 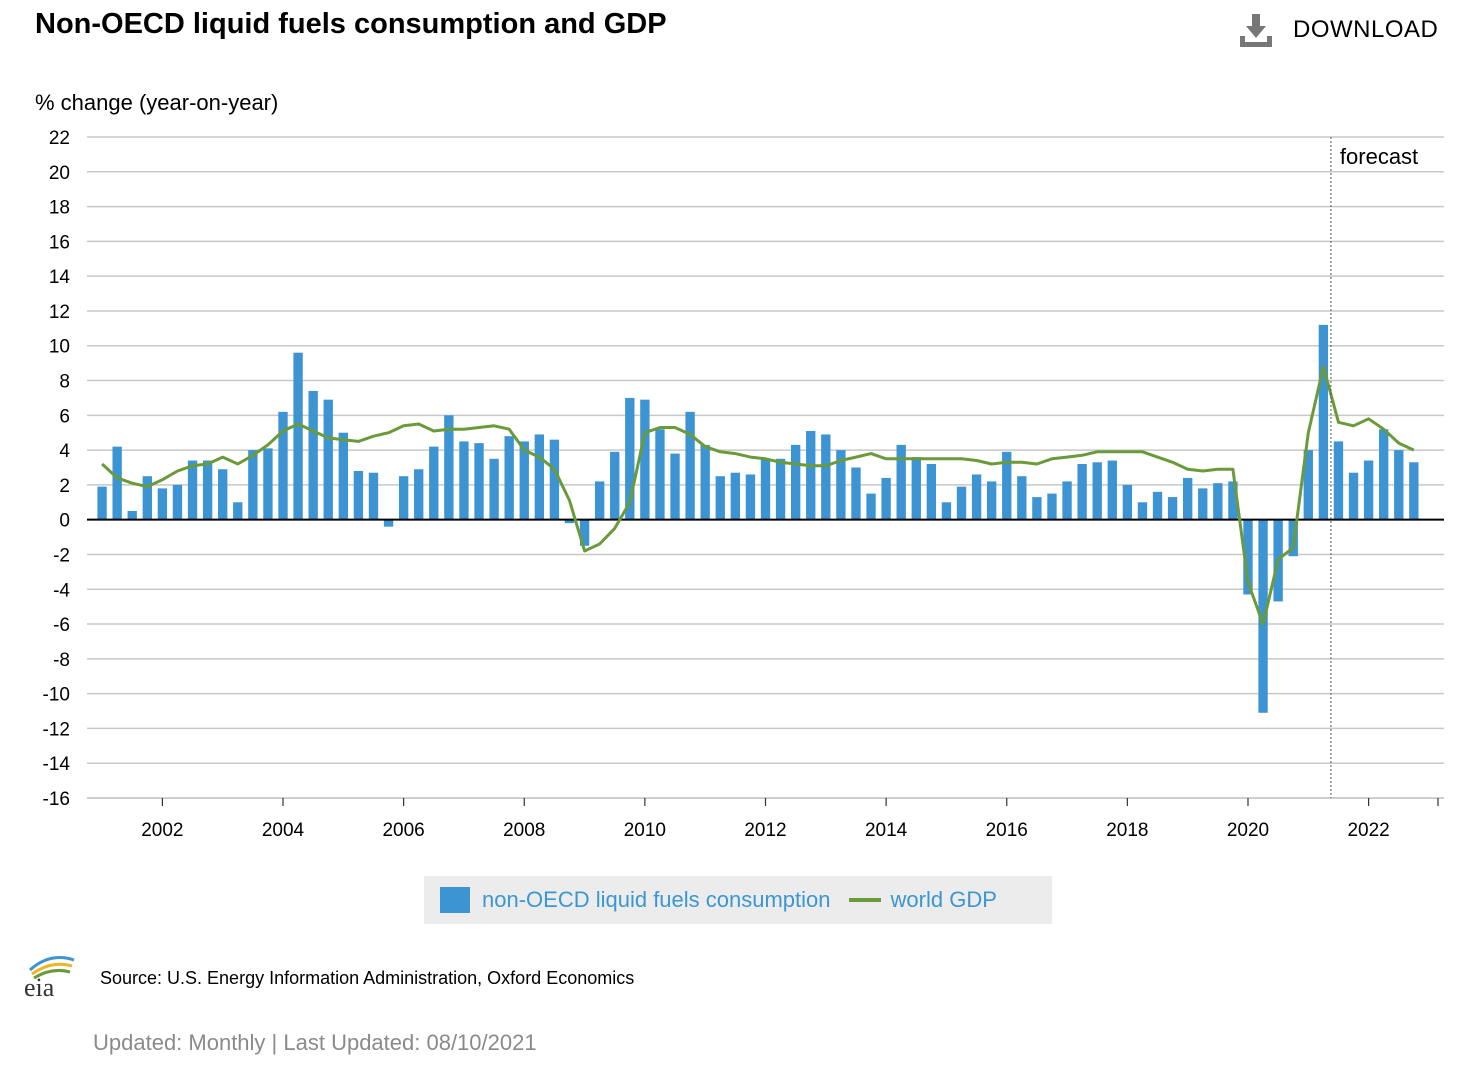 What do you see at coordinates (943, 899) in the screenshot?
I see `legend-label-gdp: world GDP` at bounding box center [943, 899].